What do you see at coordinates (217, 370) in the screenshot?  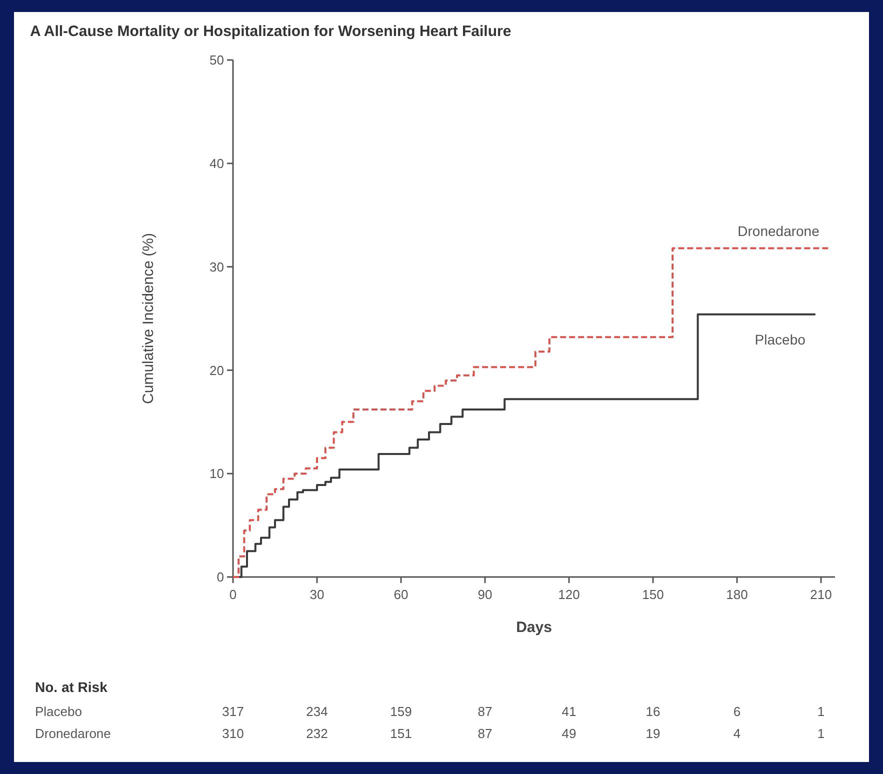 I see `y-tick-label: 20` at bounding box center [217, 370].